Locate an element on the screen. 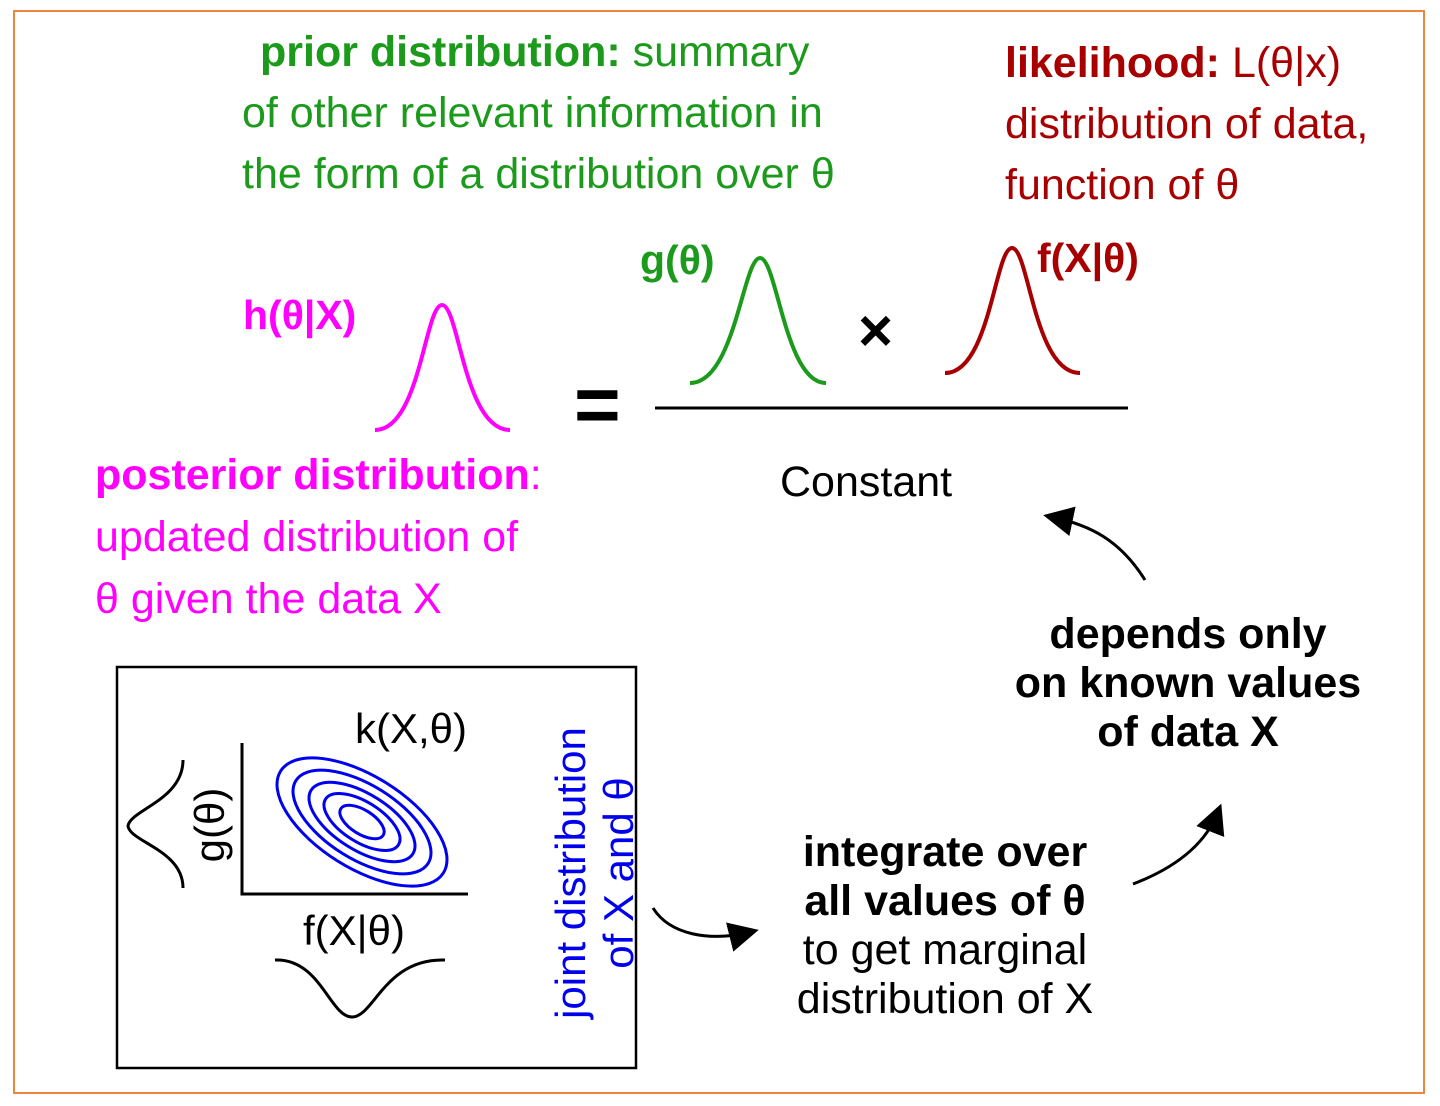 The height and width of the screenshot is (1106, 1440). joint-axes is located at coordinates (354, 819).